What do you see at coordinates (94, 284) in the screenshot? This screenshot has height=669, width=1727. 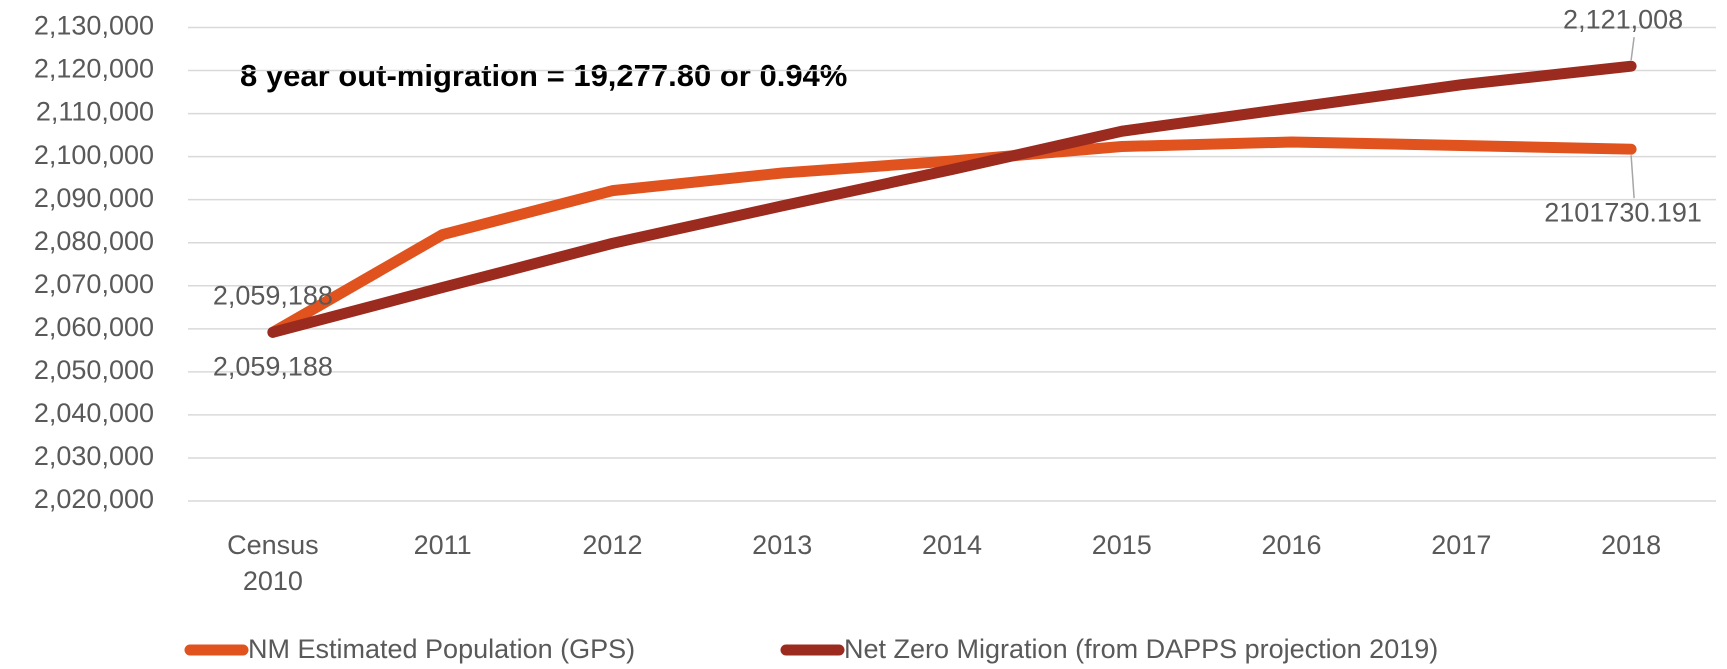 I see `y-tick-label: 2,070,000` at bounding box center [94, 284].